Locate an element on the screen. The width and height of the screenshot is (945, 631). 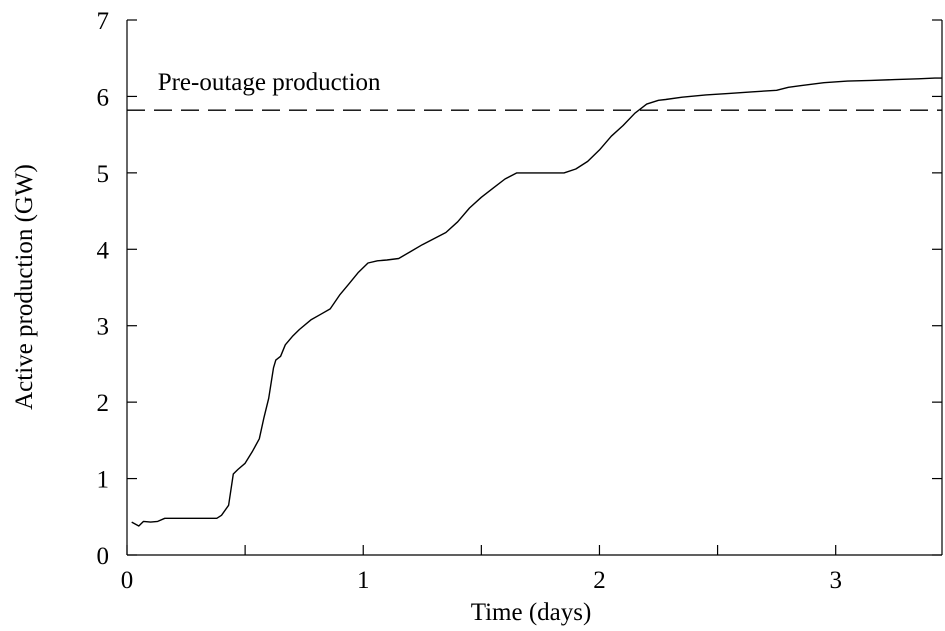
y-tick-label: 6 is located at coordinates (103, 97).